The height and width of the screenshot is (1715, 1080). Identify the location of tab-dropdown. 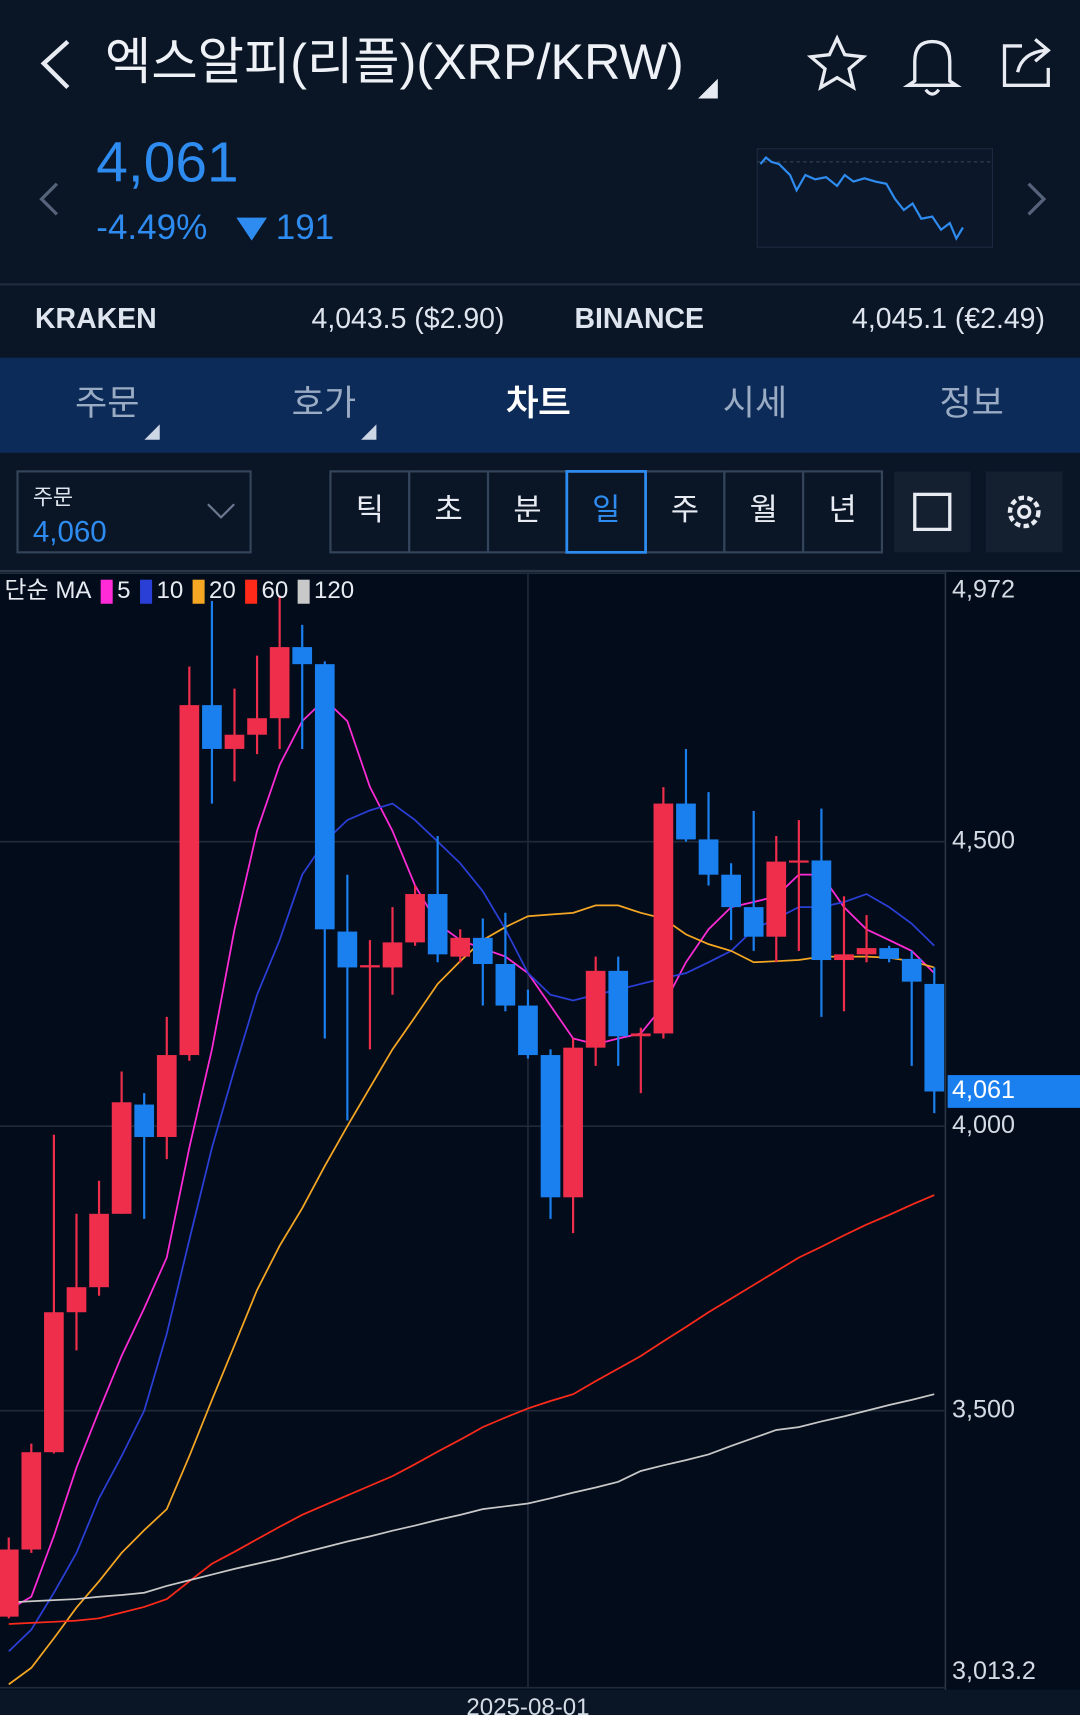
(369, 432).